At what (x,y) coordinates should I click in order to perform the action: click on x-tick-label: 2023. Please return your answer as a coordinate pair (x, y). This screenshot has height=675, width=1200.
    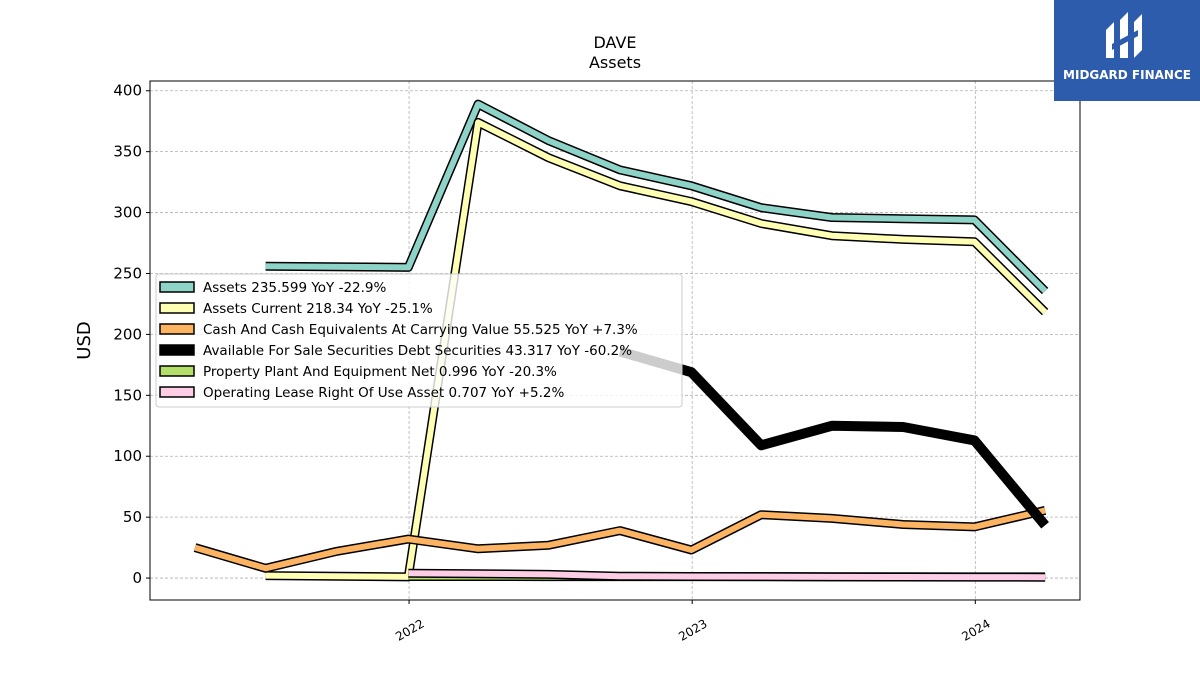
    Looking at the image, I should click on (692, 629).